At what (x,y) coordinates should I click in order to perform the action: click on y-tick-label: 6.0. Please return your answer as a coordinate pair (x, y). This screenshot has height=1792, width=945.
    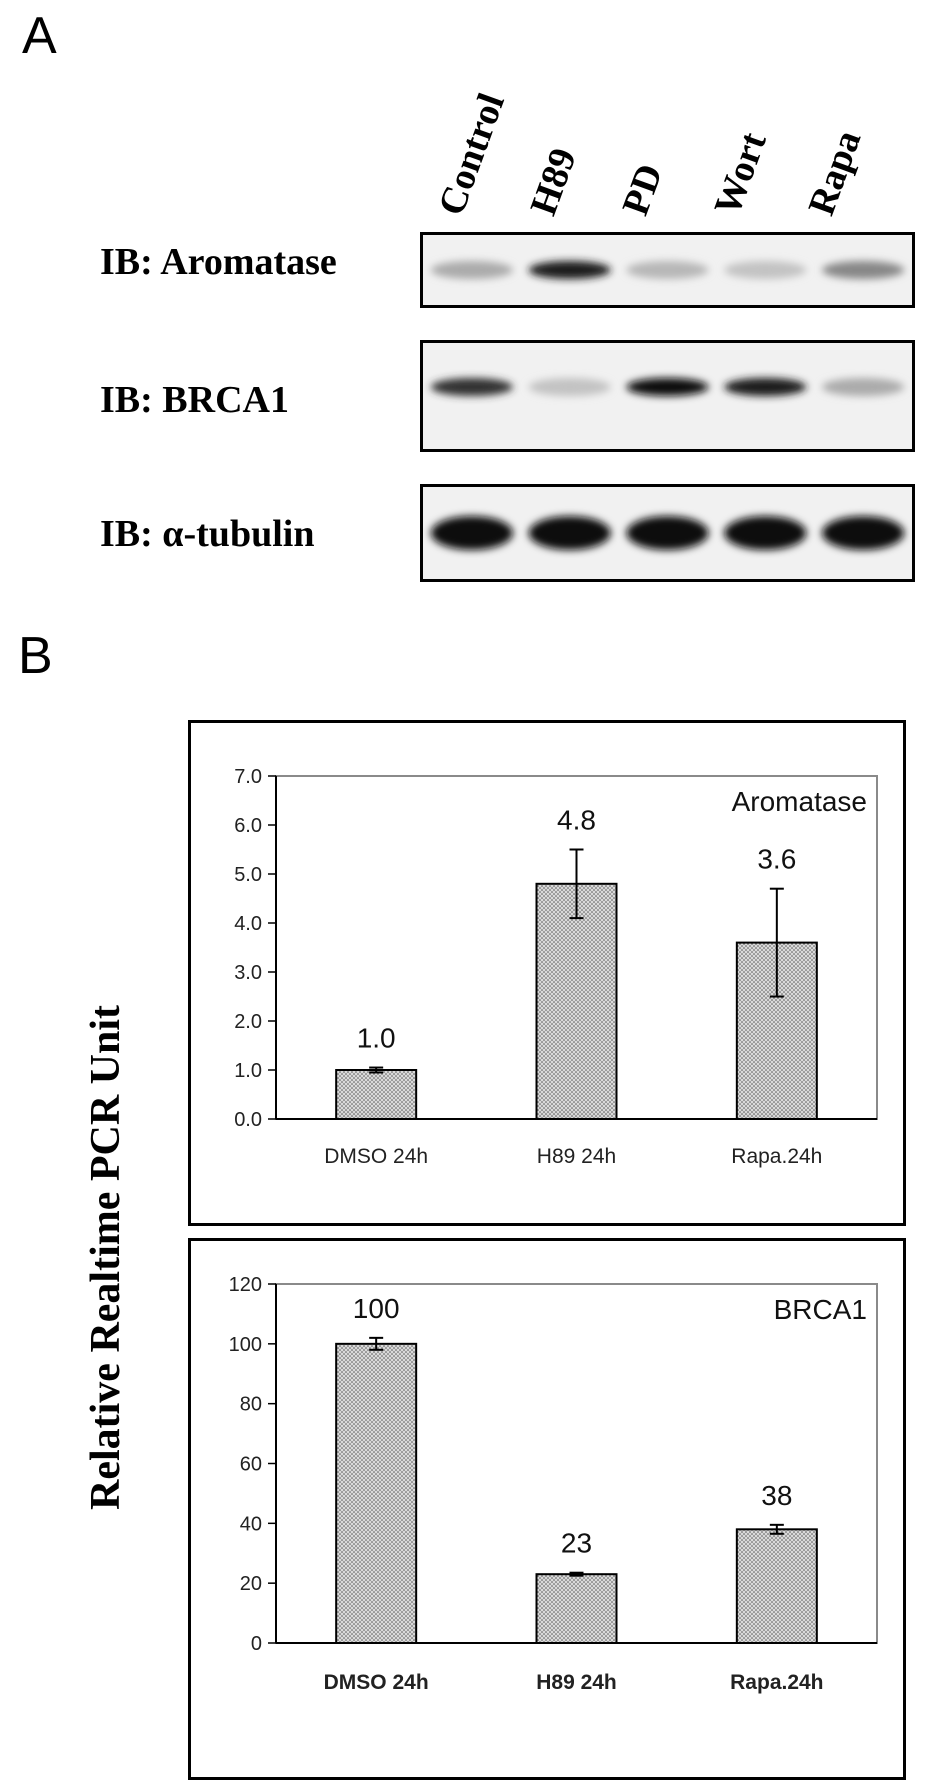
    Looking at the image, I should click on (248, 826).